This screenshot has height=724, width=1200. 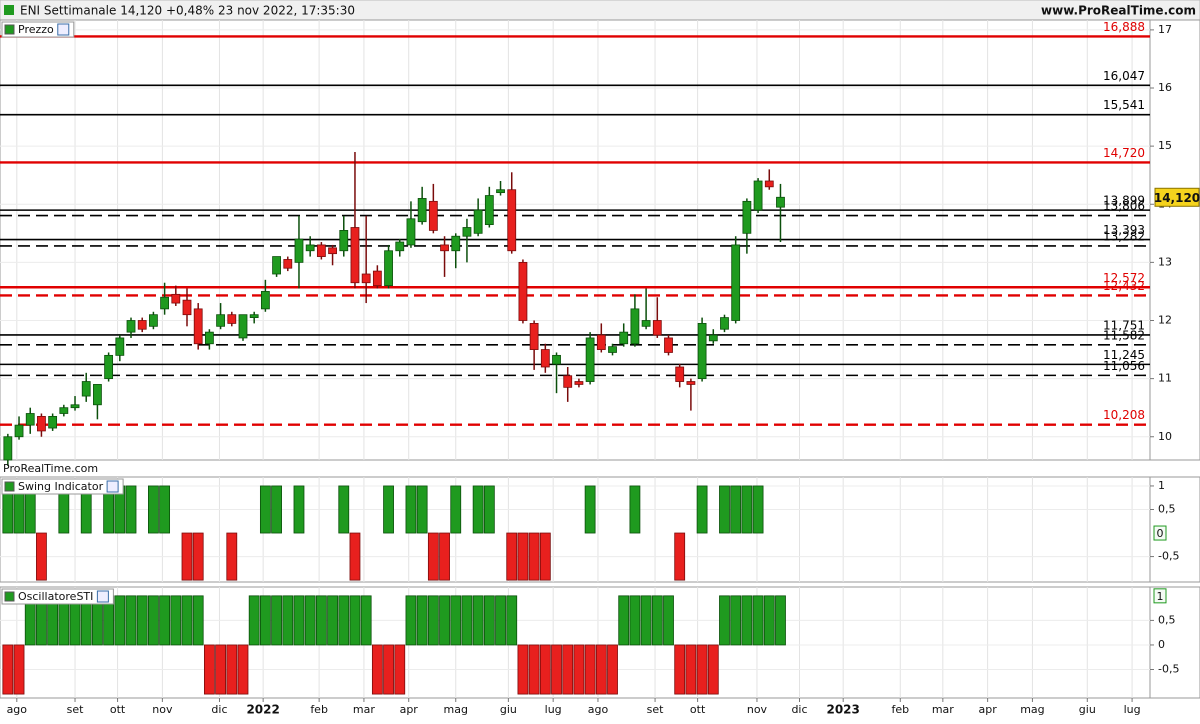 What do you see at coordinates (219, 709) in the screenshot?
I see `x-tick-label: dic` at bounding box center [219, 709].